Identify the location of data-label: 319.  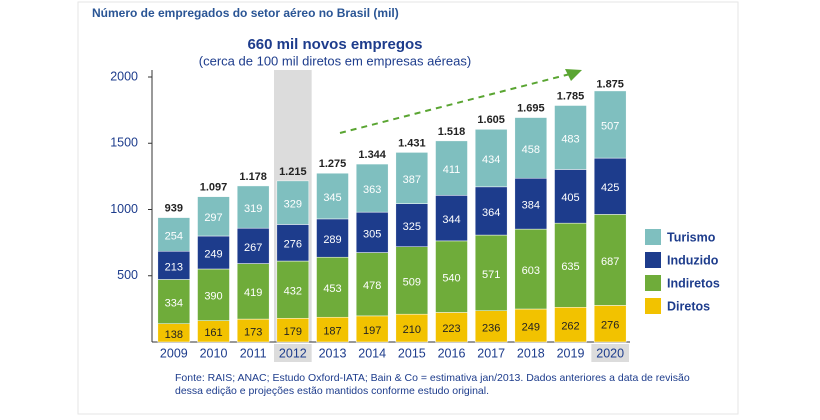
(253, 209).